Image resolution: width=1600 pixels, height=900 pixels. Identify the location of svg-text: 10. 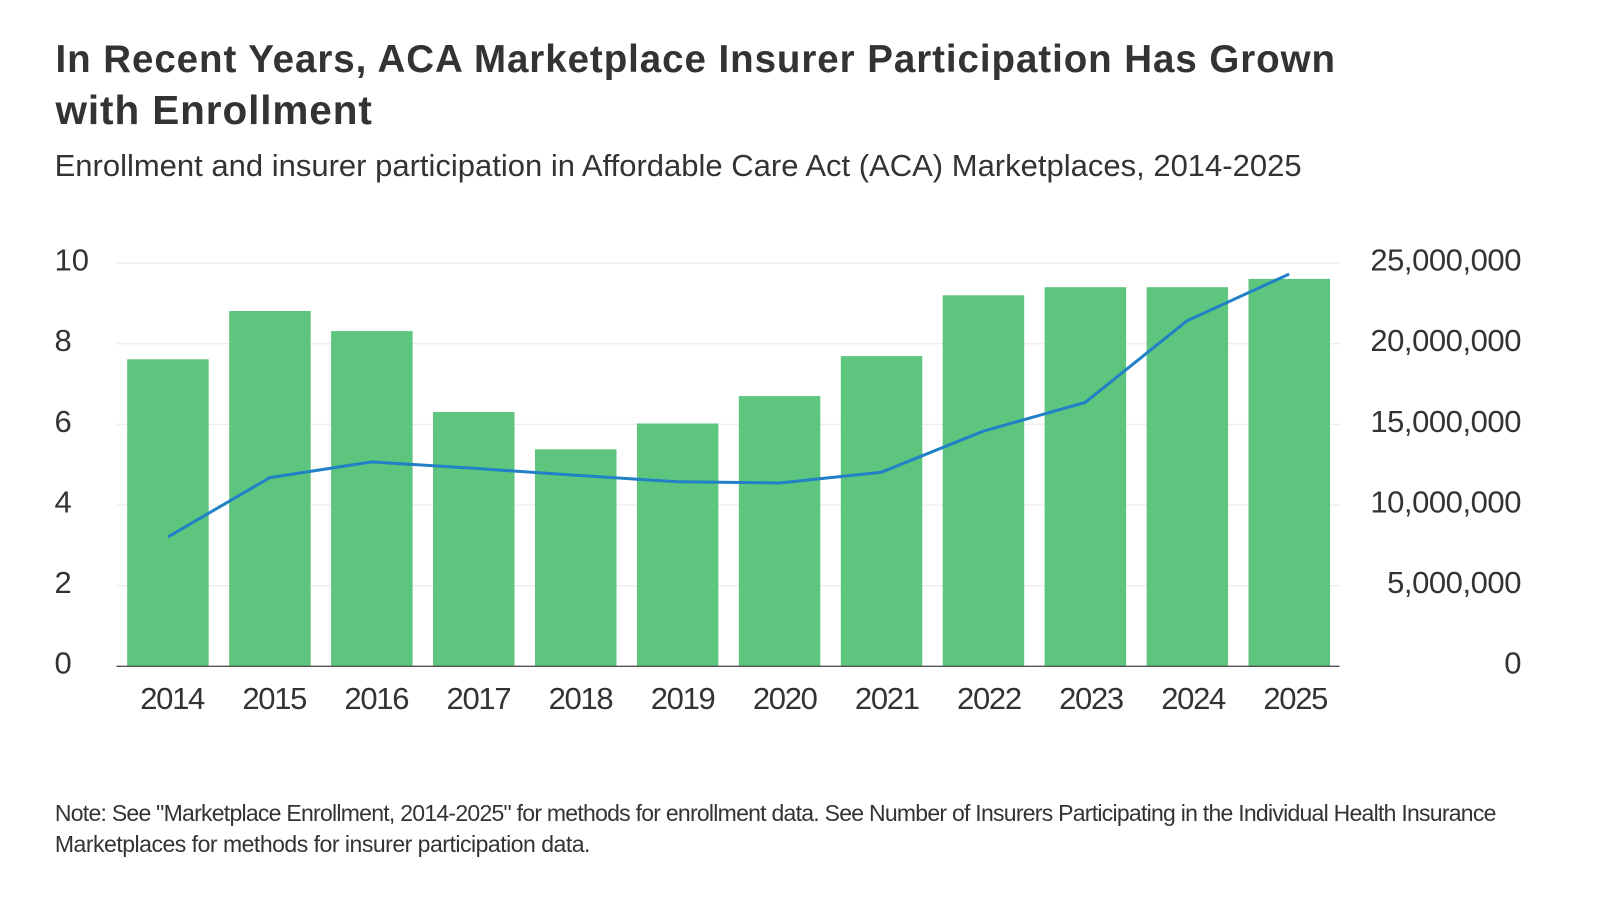
(72, 260).